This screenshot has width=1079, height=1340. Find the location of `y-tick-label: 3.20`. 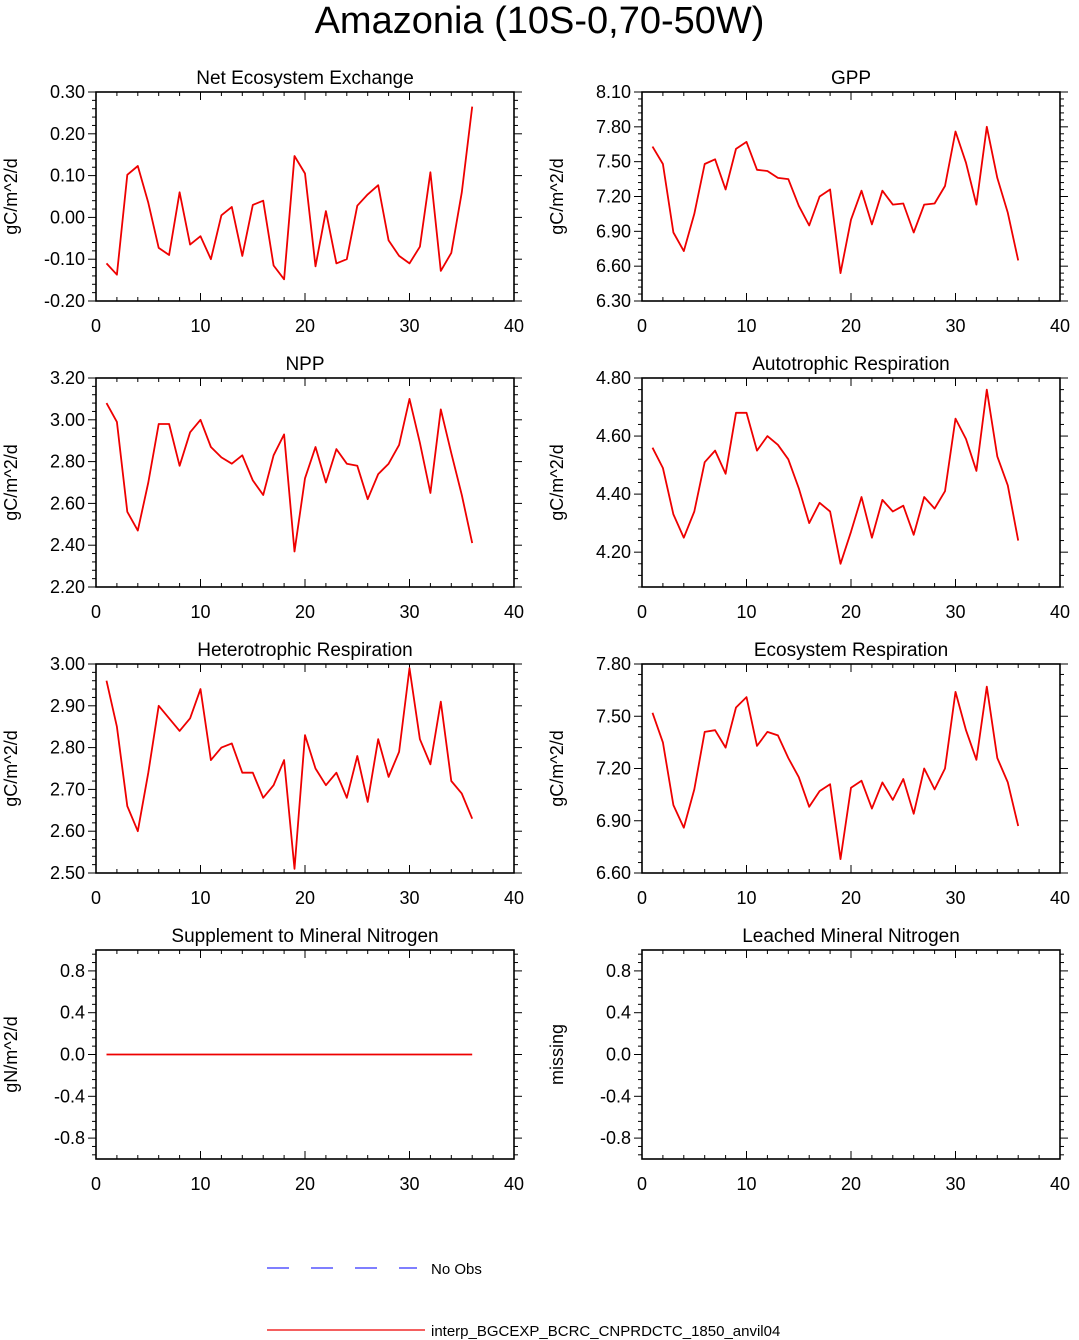

y-tick-label: 3.20 is located at coordinates (67, 378).